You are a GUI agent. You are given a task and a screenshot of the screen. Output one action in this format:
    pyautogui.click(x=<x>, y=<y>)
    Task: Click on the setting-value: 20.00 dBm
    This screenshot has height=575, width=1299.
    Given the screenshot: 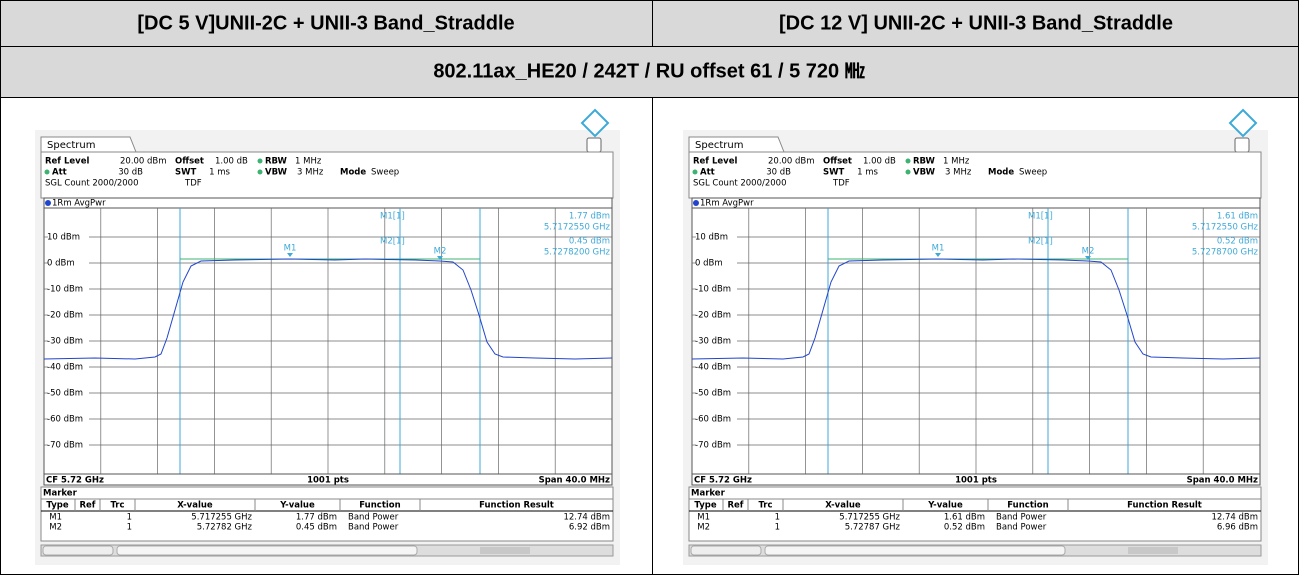 What is the action you would take?
    pyautogui.click(x=791, y=162)
    